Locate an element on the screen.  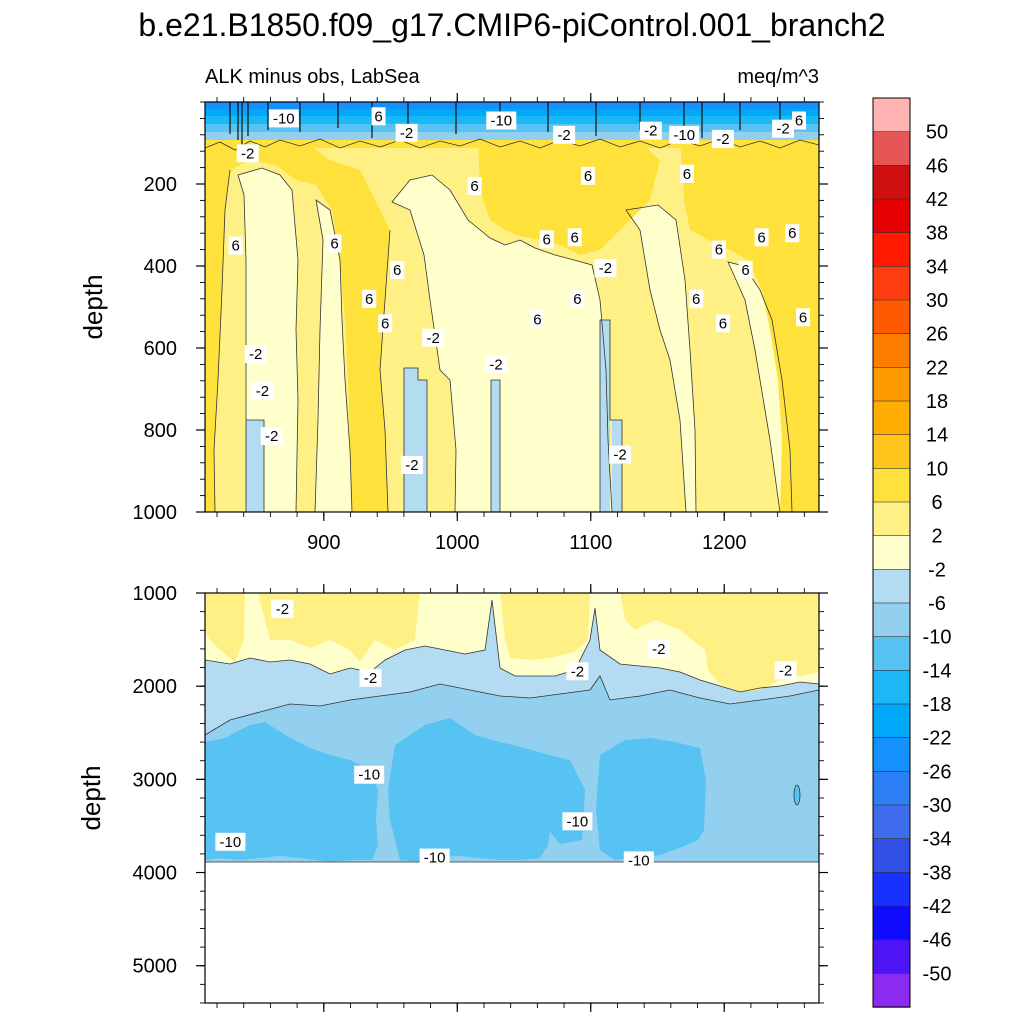
colorbar-level-label: 34 is located at coordinates (937, 267).